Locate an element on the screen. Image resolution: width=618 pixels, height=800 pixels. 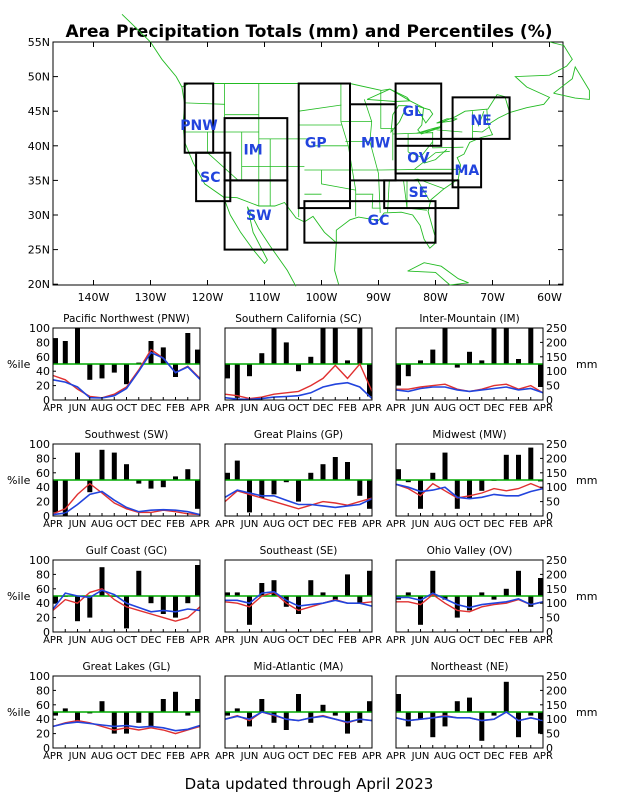
panel-title: Inter-Mountain (IM) is located at coordinates (469, 319).